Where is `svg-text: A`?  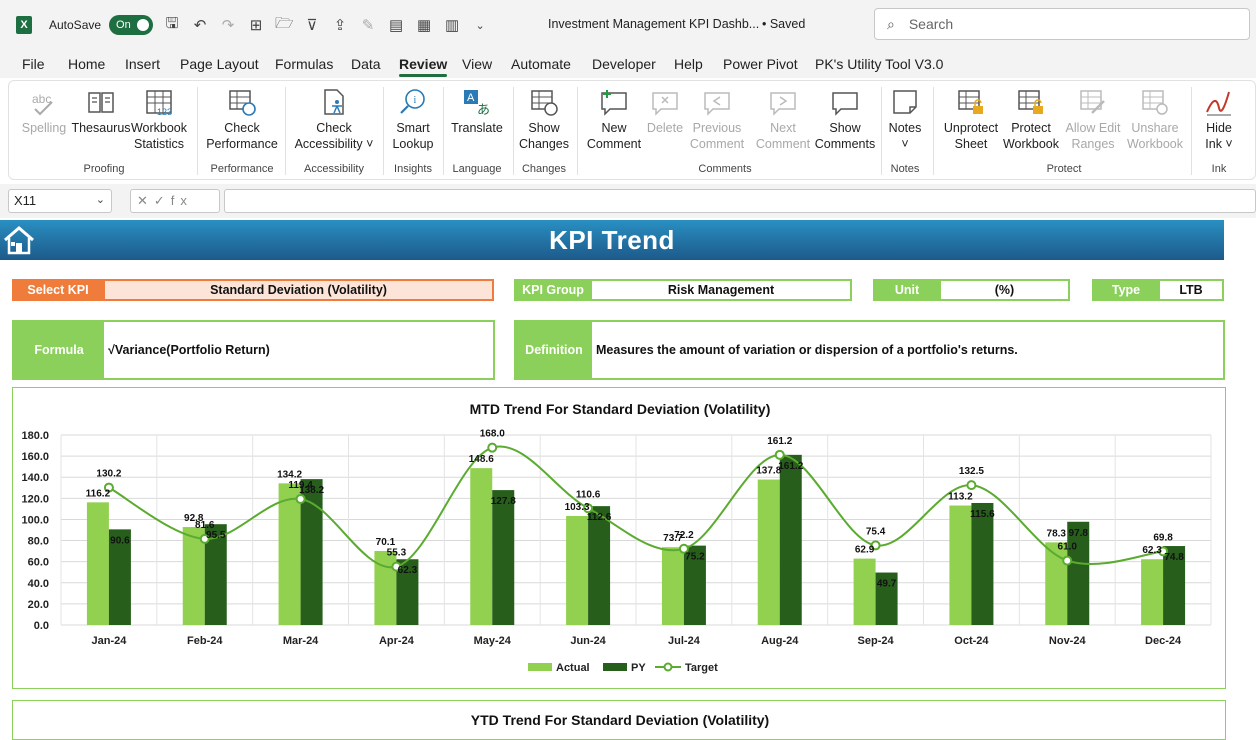 svg-text: A is located at coordinates (471, 98).